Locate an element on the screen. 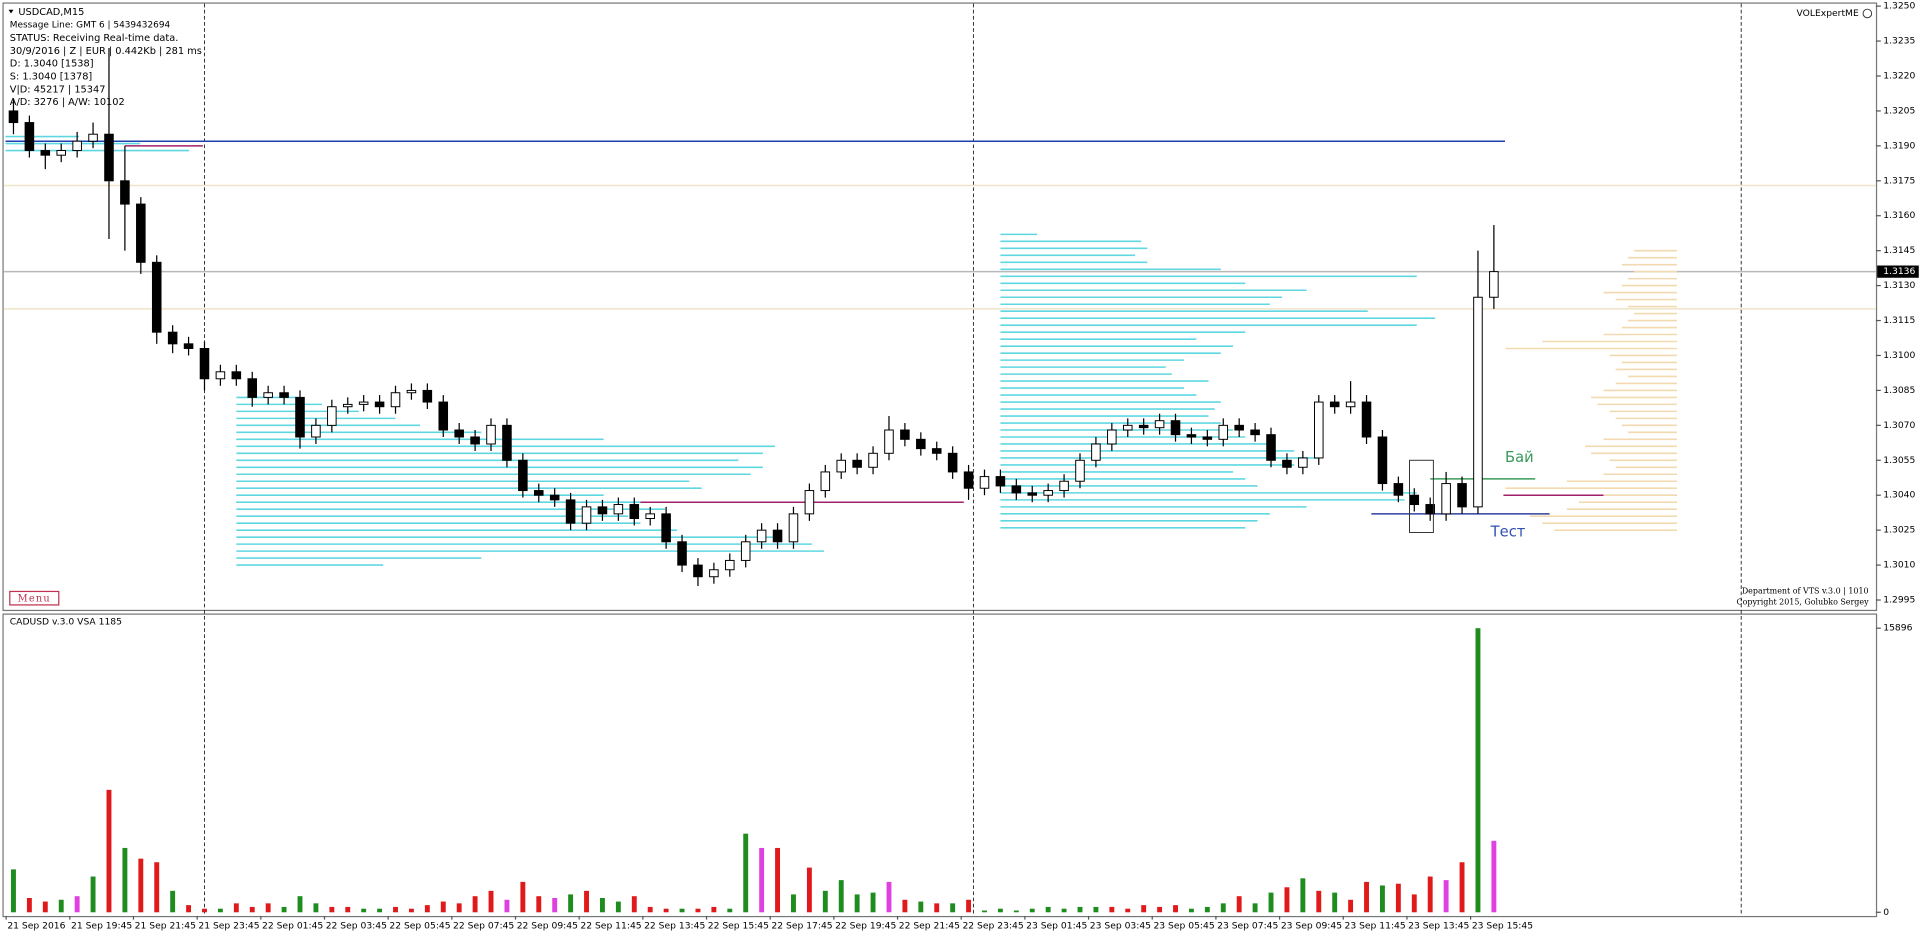 Image resolution: width=1920 pixels, height=938 pixels. x-tick-label: 23 Sep 11:45 is located at coordinates (1374, 925).